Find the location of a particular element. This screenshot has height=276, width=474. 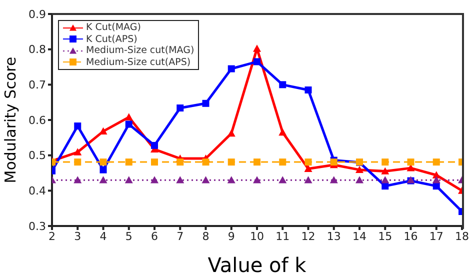

x-tick-label: 2 is located at coordinates (52, 236).